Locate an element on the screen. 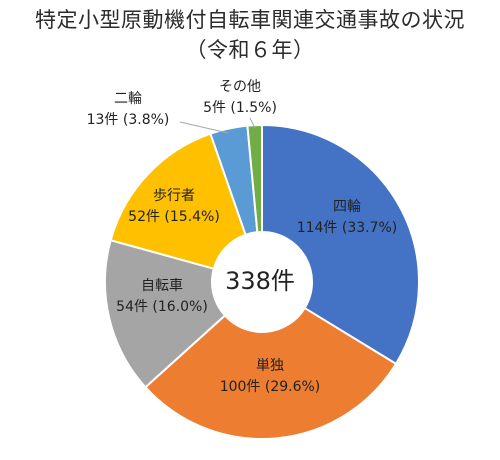 The width and height of the screenshot is (500, 460). slice-value-label-1: 114件 (33.7%) is located at coordinates (347, 228).